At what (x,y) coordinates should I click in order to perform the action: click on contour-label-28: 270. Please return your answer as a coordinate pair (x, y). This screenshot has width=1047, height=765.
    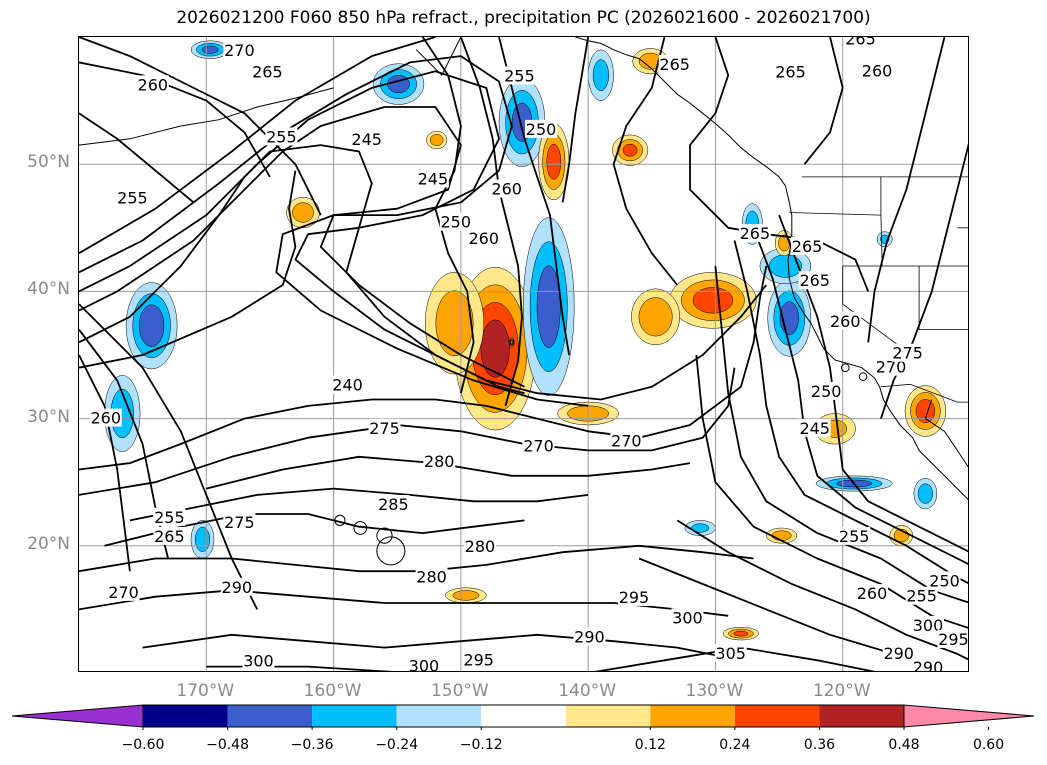
    Looking at the image, I should click on (626, 440).